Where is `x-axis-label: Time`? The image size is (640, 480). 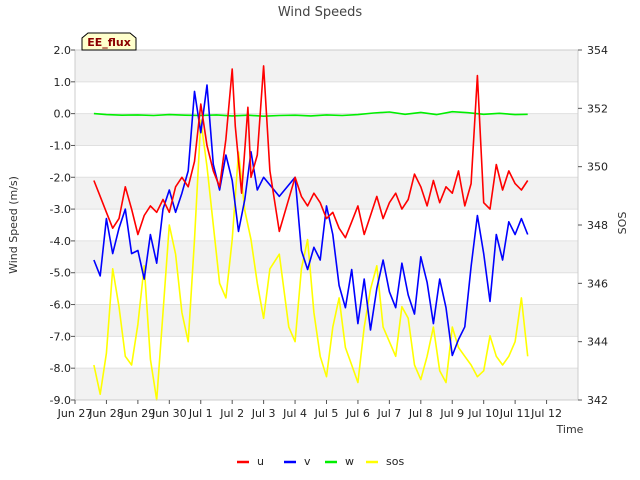 x-axis-label: Time is located at coordinates (570, 429).